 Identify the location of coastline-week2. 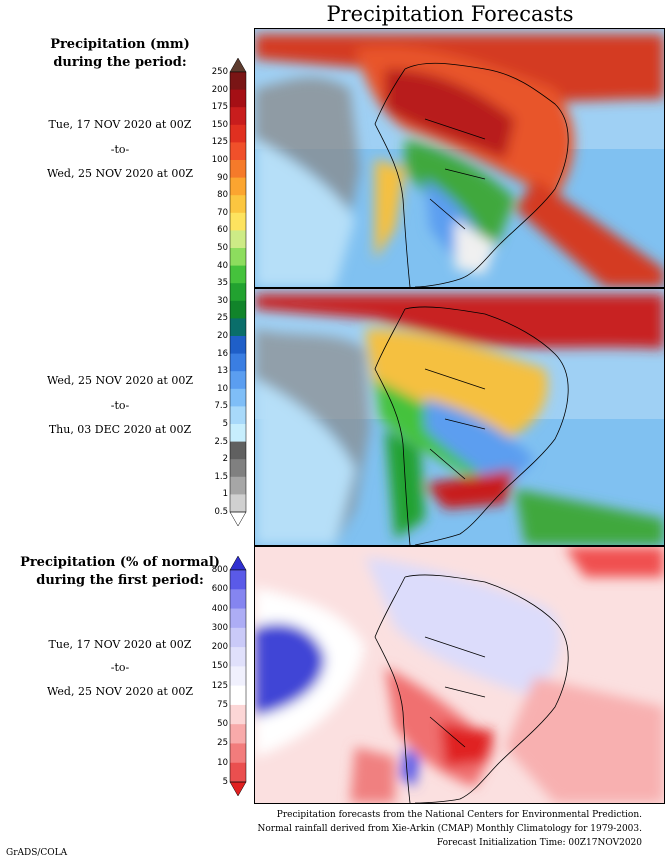
(471, 425).